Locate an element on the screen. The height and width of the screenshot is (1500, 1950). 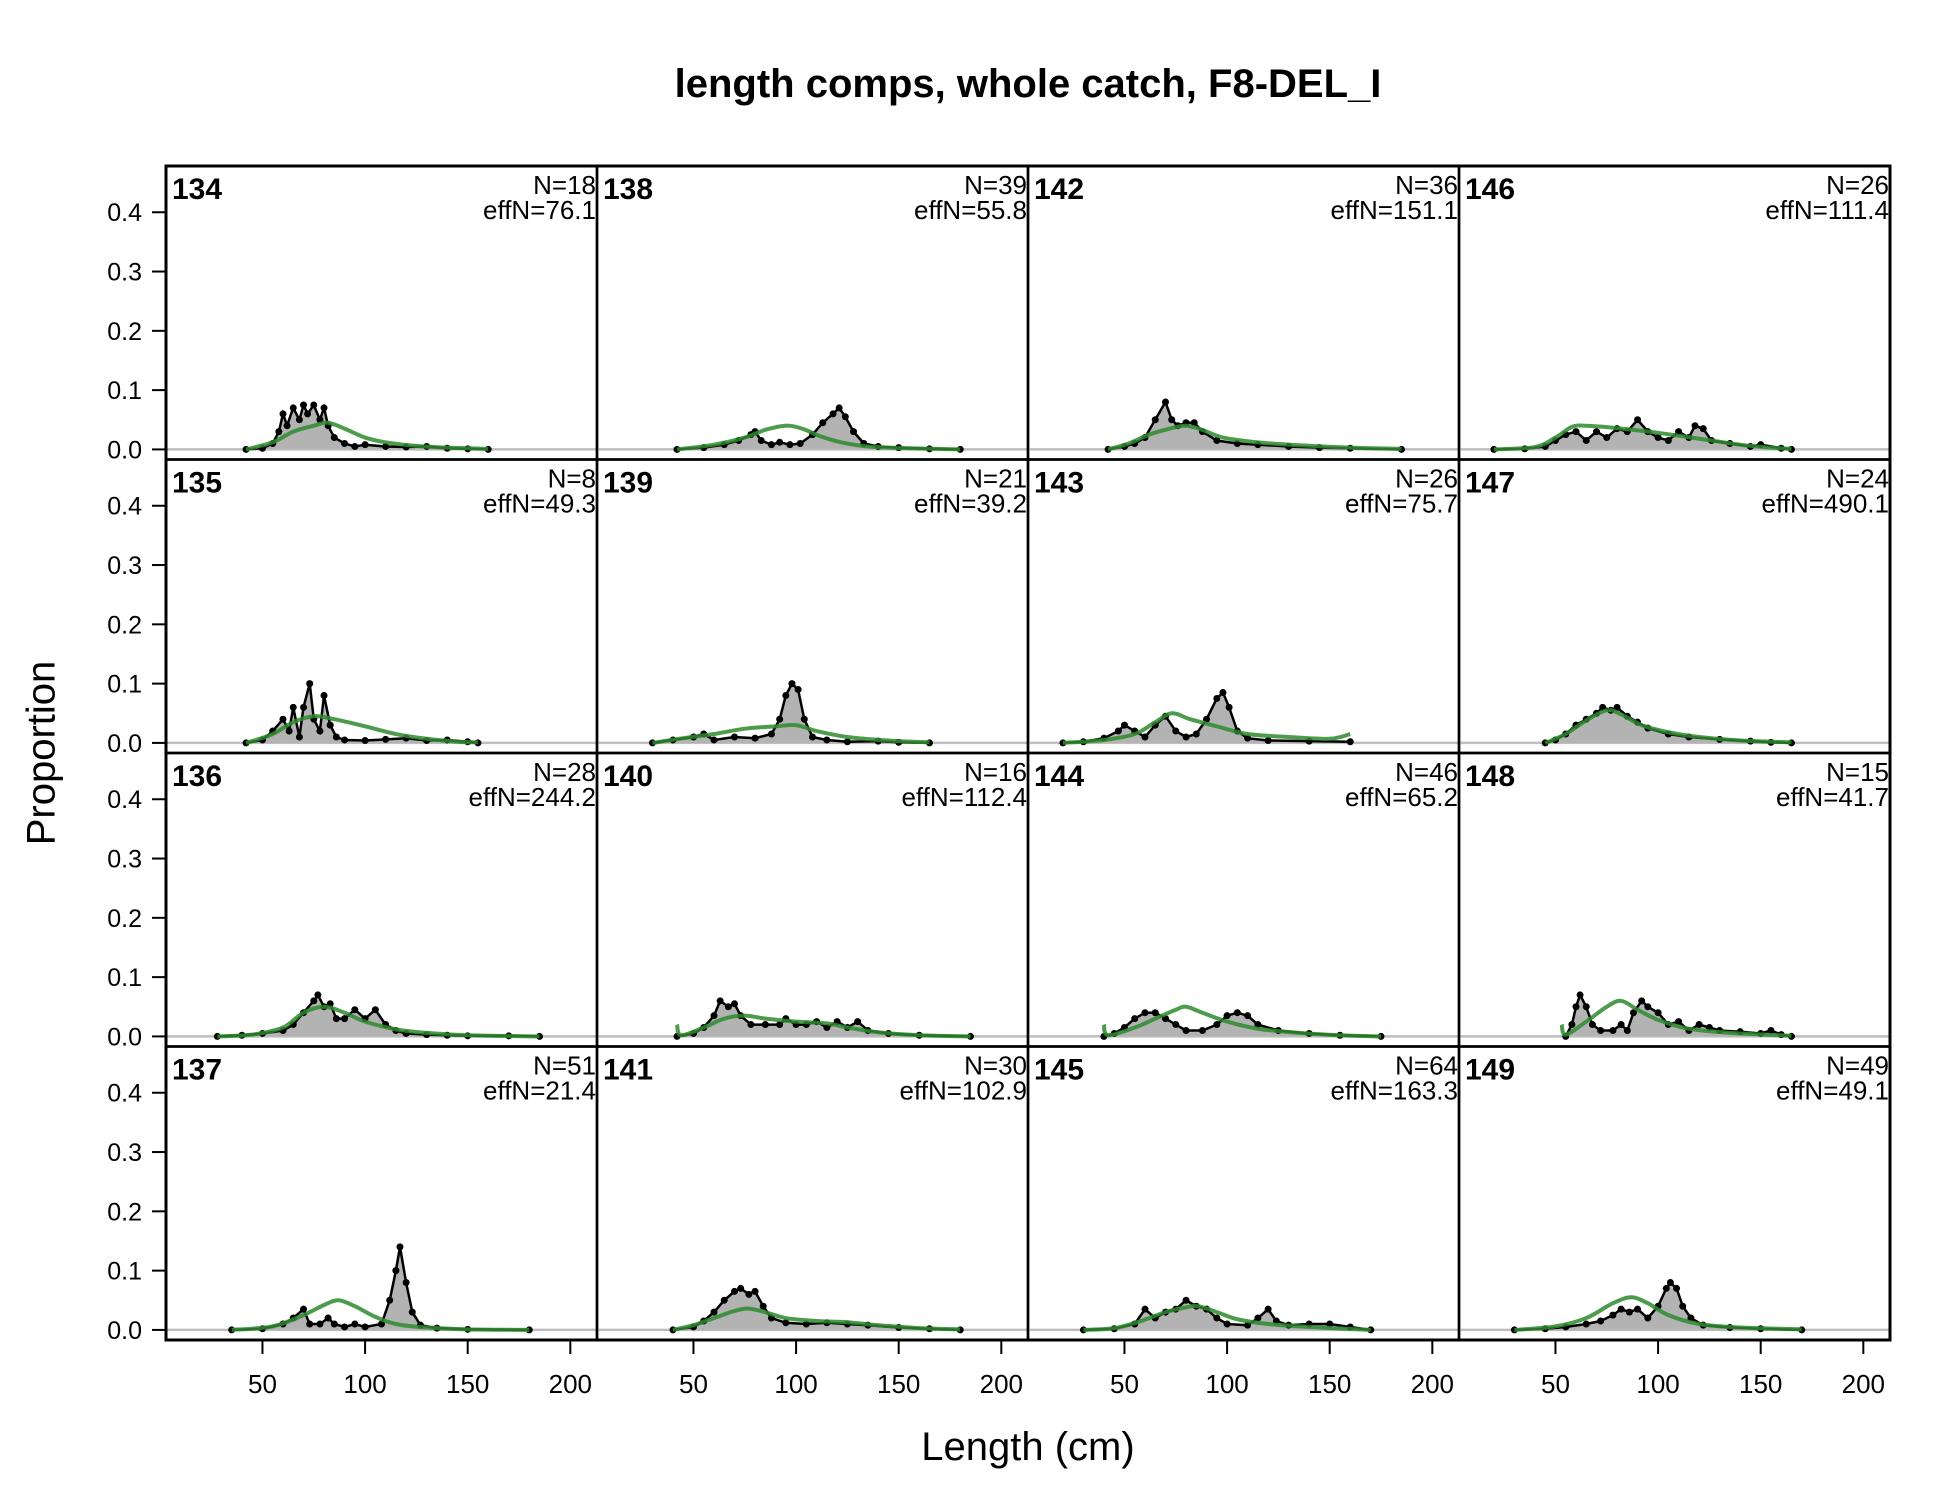
chart-title: length comps, whole catch, F8-DEL_I is located at coordinates (1028, 84).